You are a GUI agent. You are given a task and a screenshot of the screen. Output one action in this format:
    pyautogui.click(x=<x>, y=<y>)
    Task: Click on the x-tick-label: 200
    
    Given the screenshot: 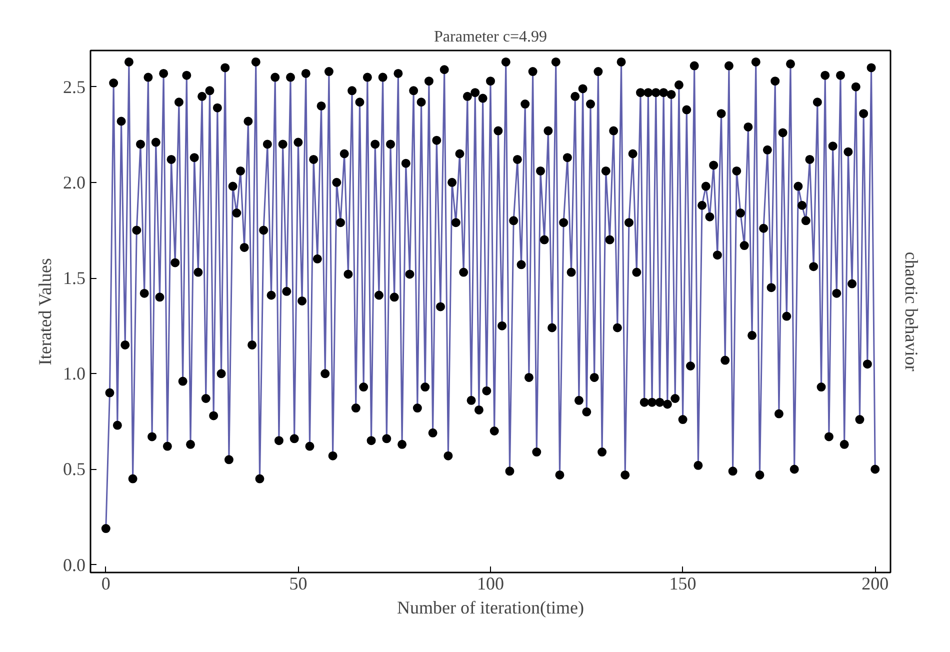 What is the action you would take?
    pyautogui.click(x=875, y=584)
    